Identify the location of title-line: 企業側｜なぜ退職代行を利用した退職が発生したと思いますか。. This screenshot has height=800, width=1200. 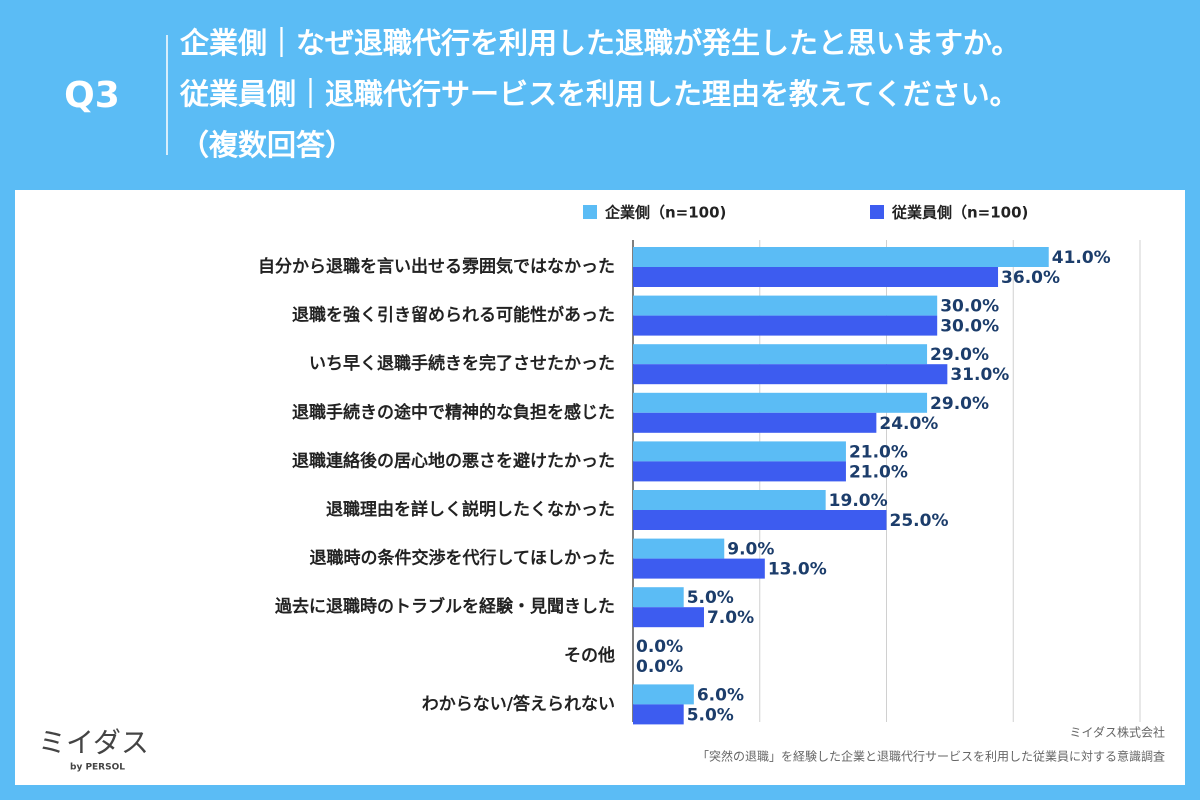
(600, 43).